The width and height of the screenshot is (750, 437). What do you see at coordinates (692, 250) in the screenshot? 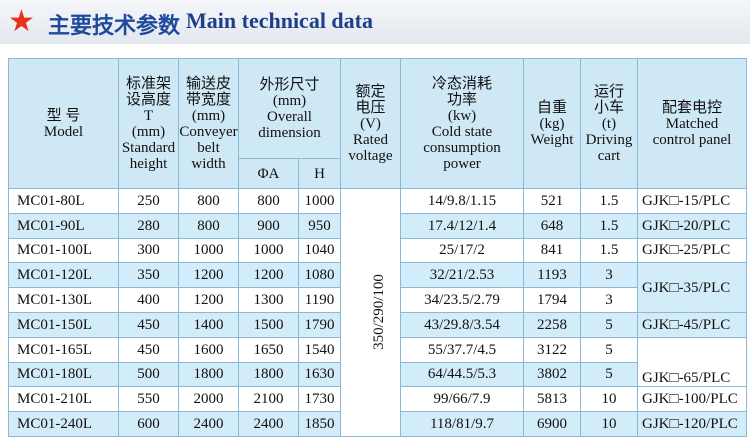
I see `panel-cell: GJK□-25/PLC` at bounding box center [692, 250].